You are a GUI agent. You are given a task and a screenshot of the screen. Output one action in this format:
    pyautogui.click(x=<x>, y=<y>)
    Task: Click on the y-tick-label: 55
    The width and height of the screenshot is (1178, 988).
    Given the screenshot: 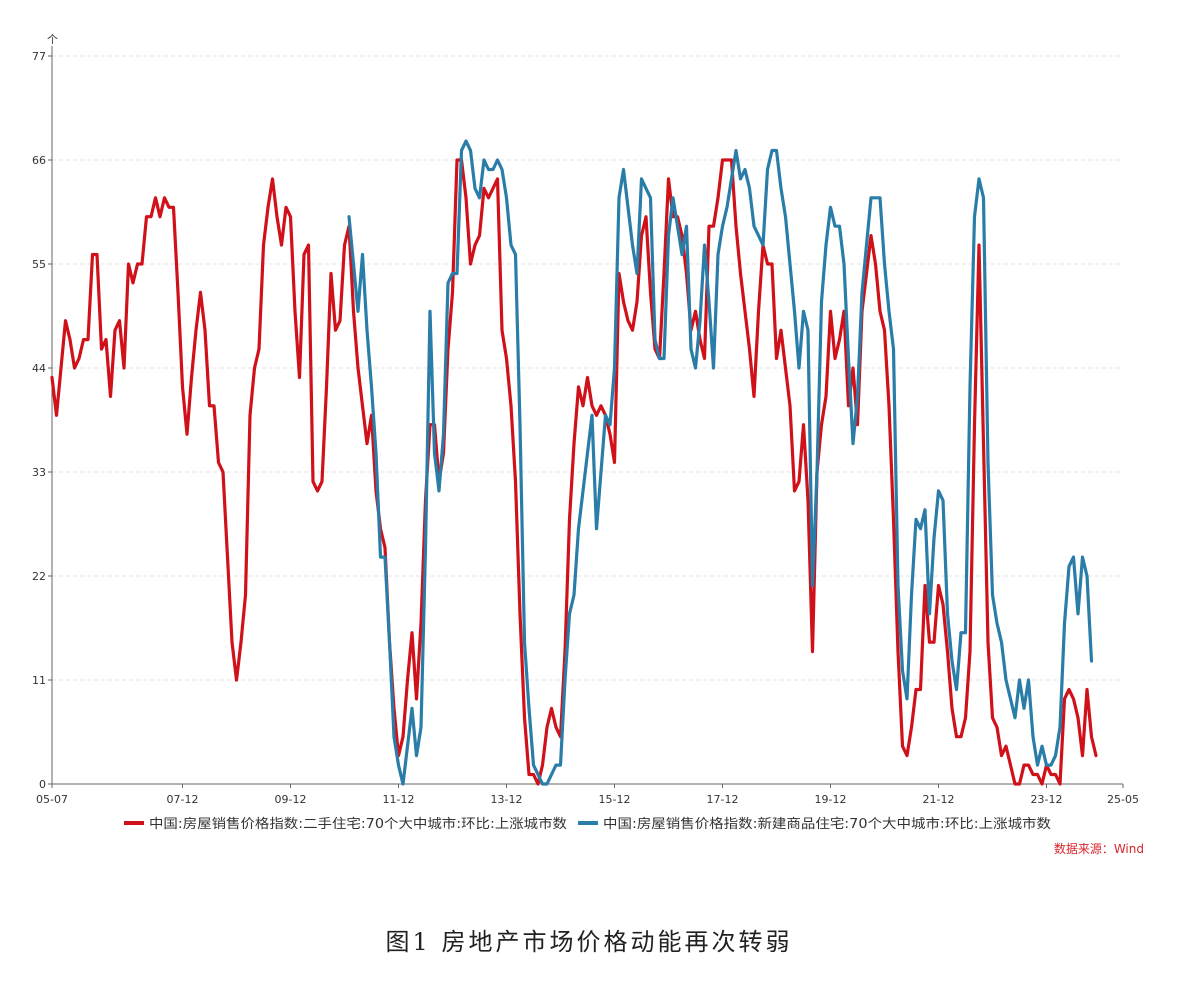 What is the action you would take?
    pyautogui.click(x=39, y=264)
    